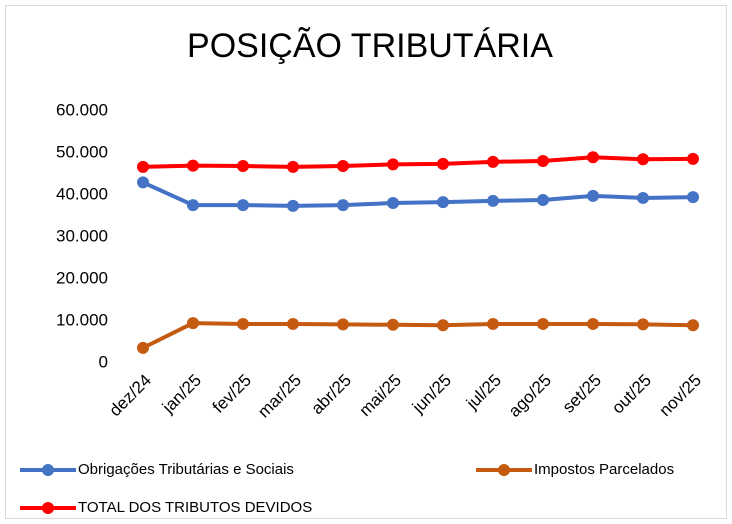 Image resolution: width=732 pixels, height=524 pixels. Describe the element at coordinates (82, 319) in the screenshot. I see `y-tick-label: 10.000` at that location.